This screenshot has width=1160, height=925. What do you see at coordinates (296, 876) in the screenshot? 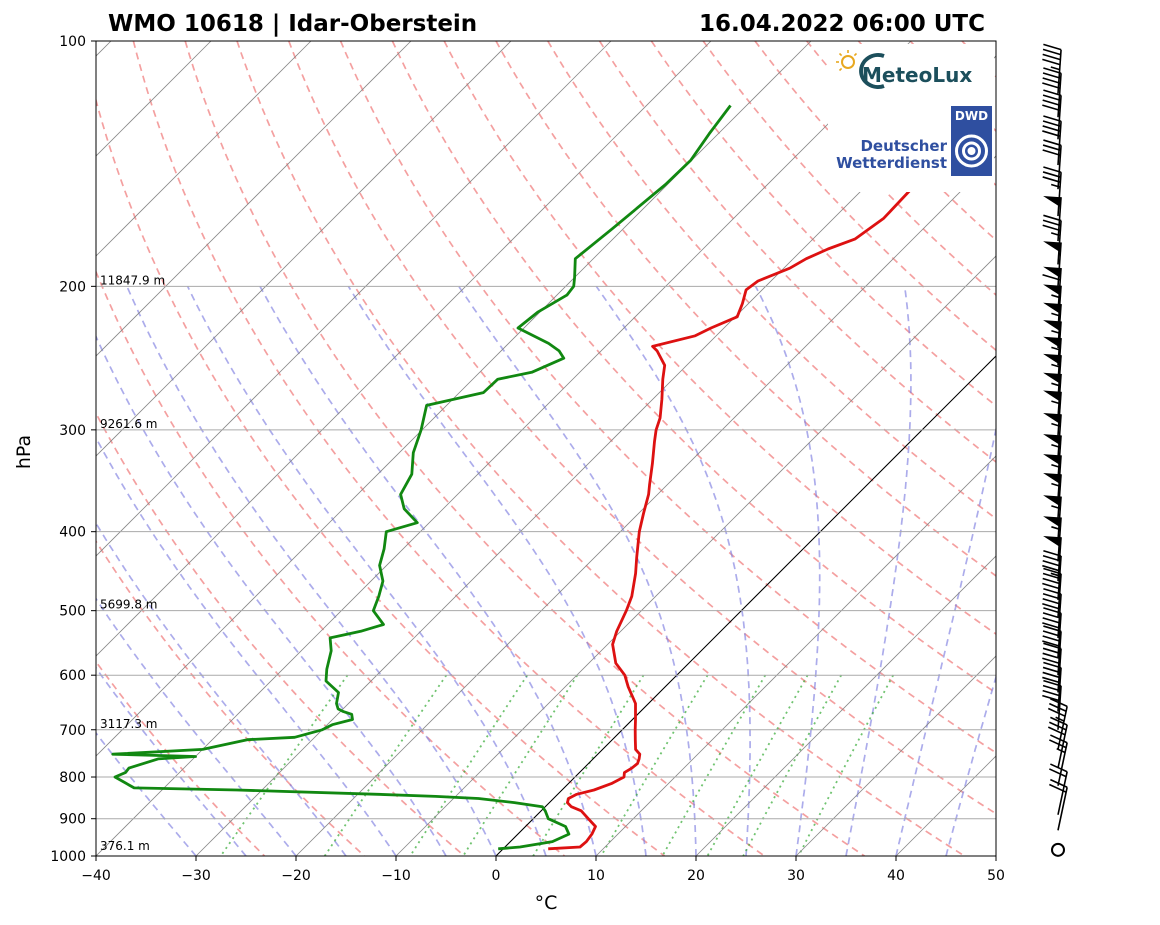
I see `x-tick-label: −20` at bounding box center [296, 876].